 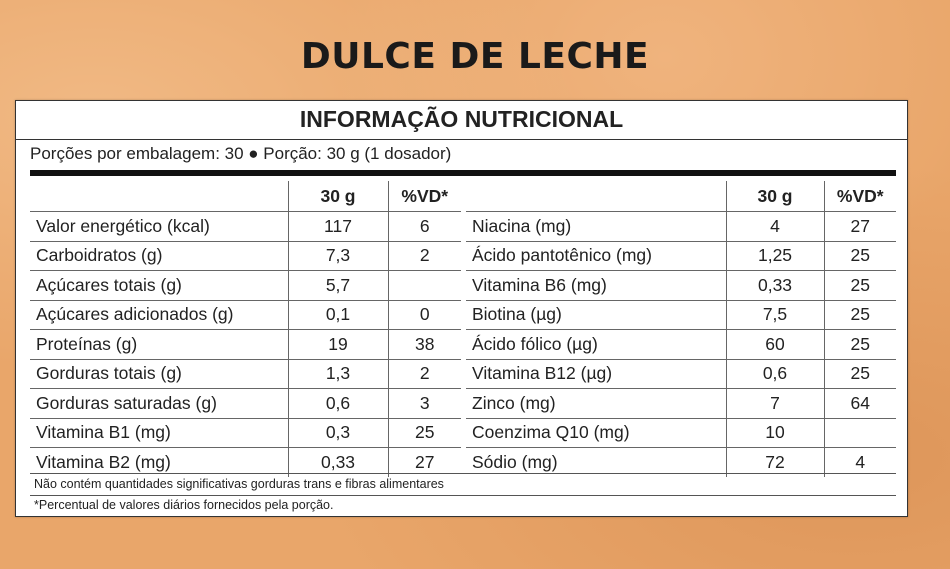 What do you see at coordinates (774, 226) in the screenshot?
I see `nutrient-amount: 4` at bounding box center [774, 226].